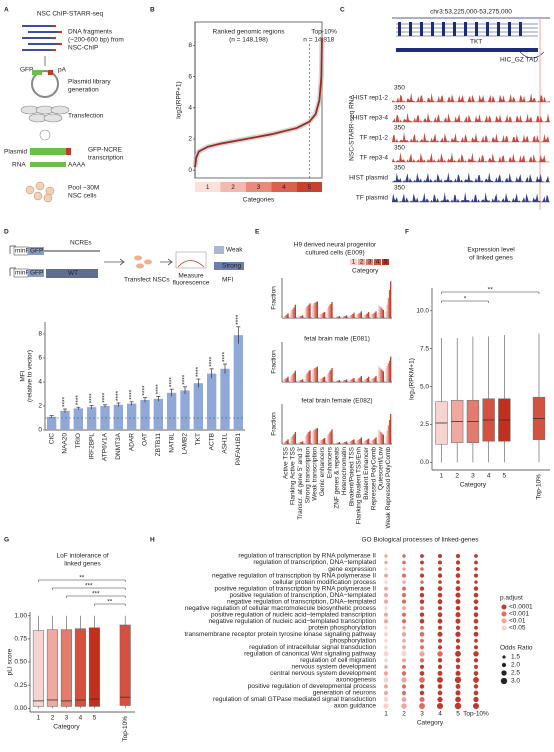  I want to click on y-tick-label: 7.5, so click(424, 348).